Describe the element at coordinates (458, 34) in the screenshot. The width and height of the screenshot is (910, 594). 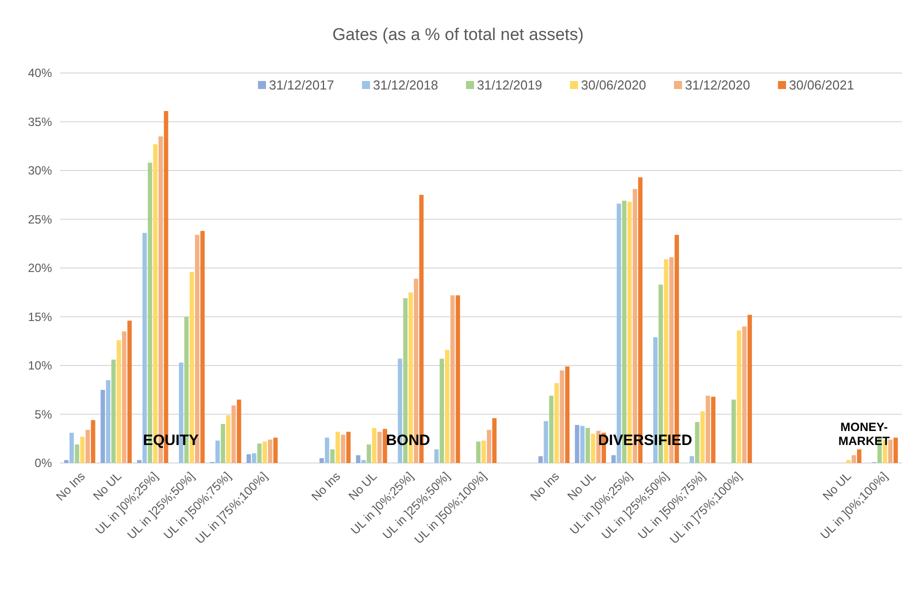
I see `chart-title: Gates (as a % of total net assets)` at that location.